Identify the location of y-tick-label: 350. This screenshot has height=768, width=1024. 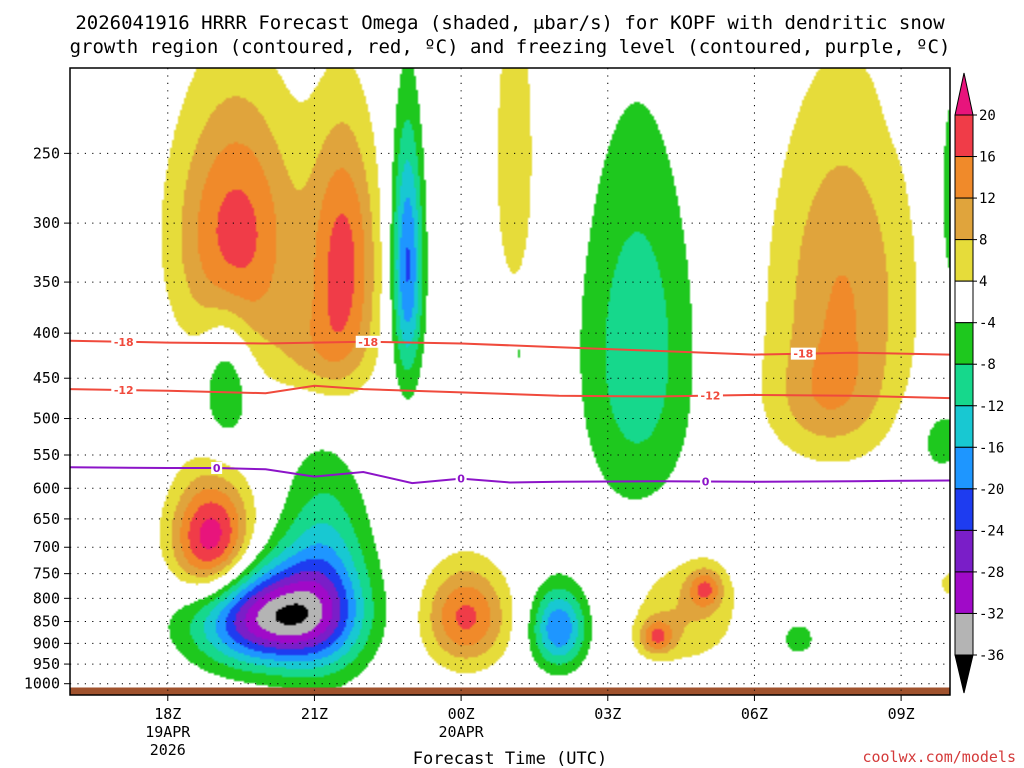
(46, 282).